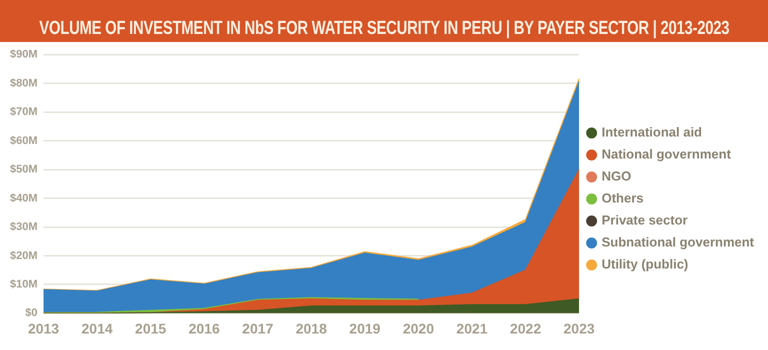  What do you see at coordinates (204, 328) in the screenshot?
I see `x-tick-label: 2016` at bounding box center [204, 328].